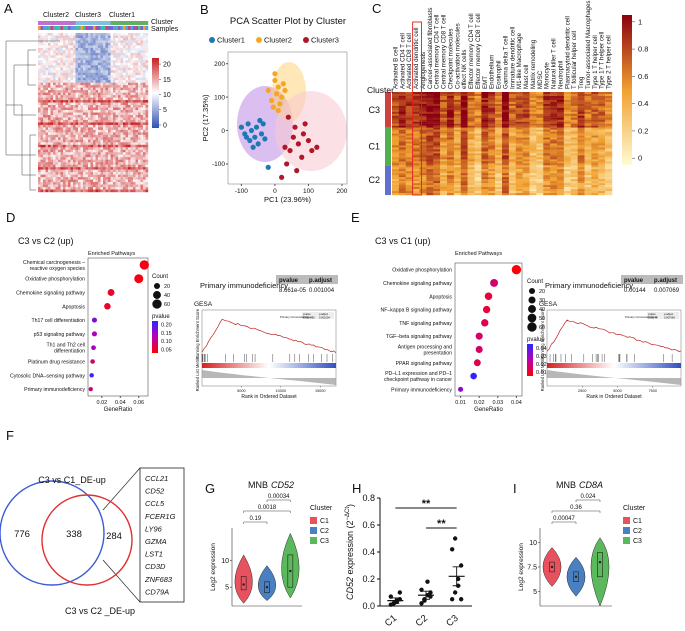  What do you see at coordinates (627, 90) in the screenshot?
I see `colorbar` at bounding box center [627, 90].